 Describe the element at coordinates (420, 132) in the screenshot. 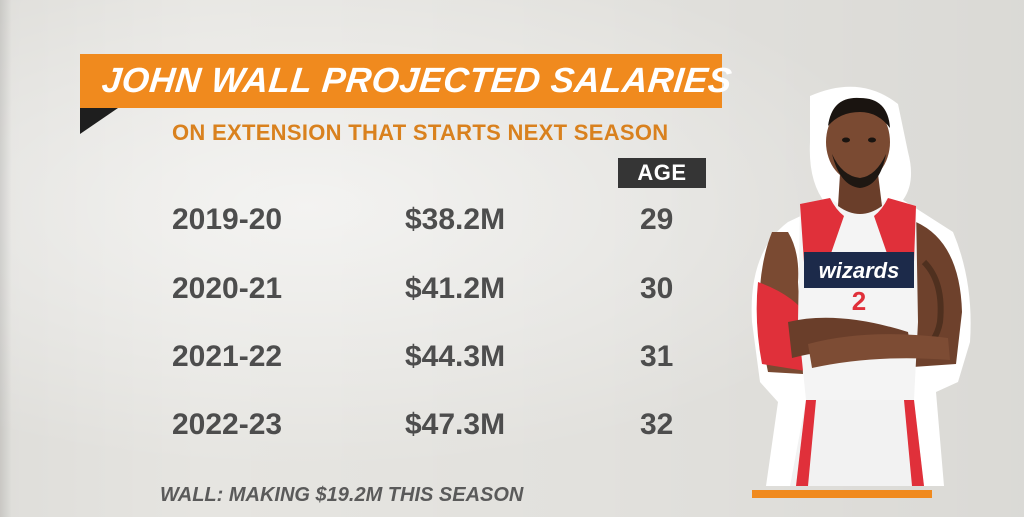

I see `graphic-subtitle: ON EXTENSION THAT STARTS NEXT SEASON` at that location.